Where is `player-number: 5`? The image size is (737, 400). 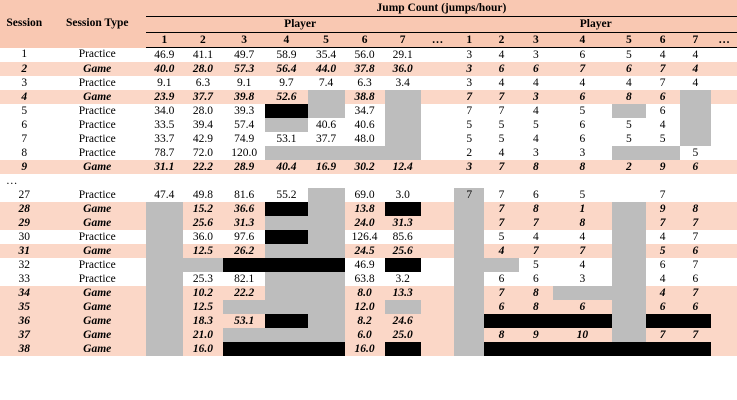 player-number: 5 is located at coordinates (326, 40).